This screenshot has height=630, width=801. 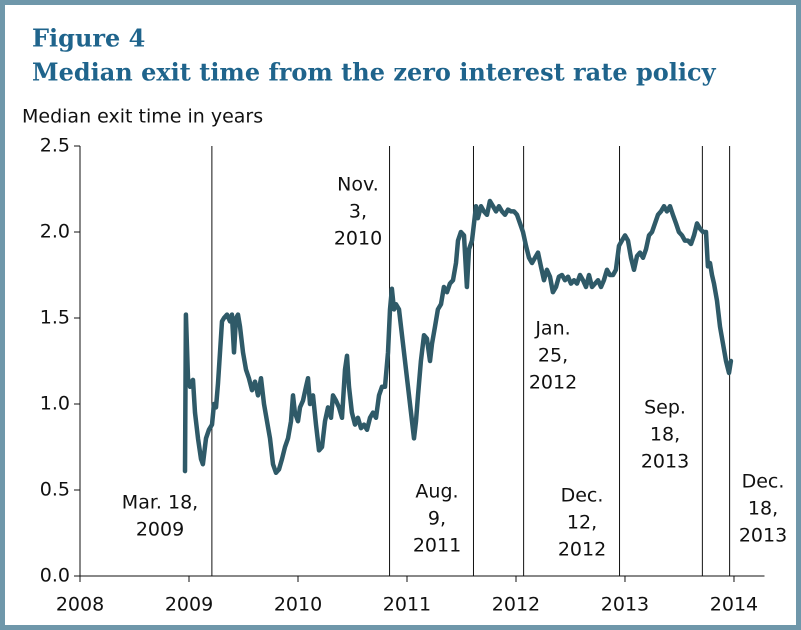 I want to click on event-label: 2009, so click(x=160, y=530).